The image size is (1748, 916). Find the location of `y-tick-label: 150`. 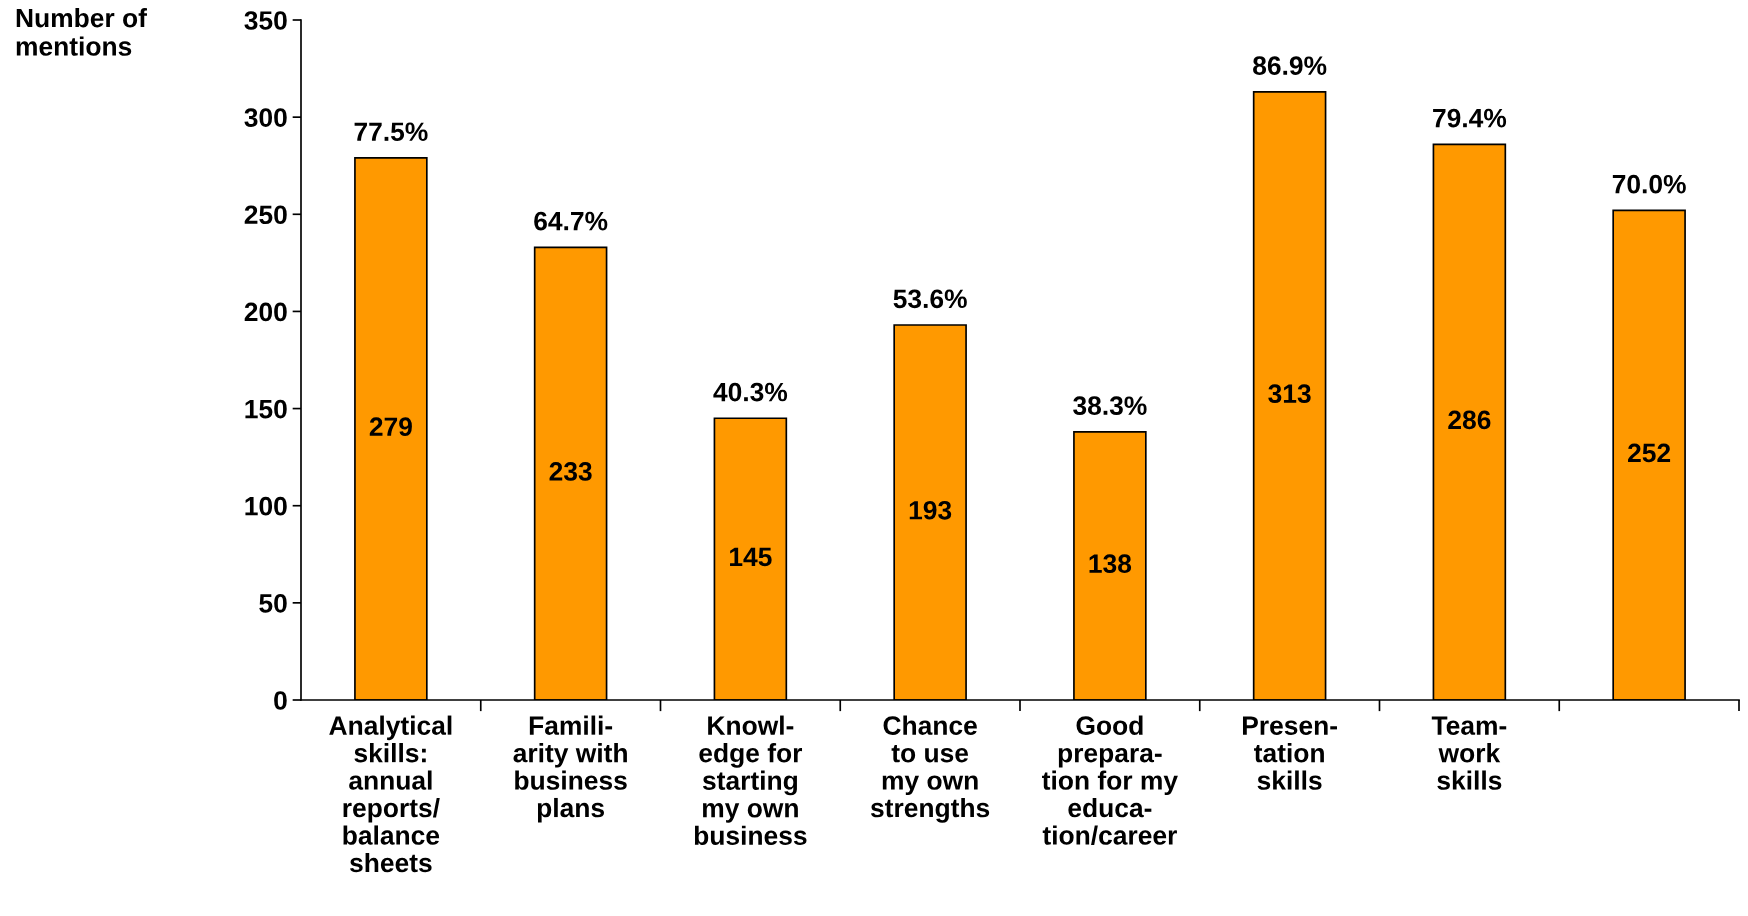

y-tick-label: 150 is located at coordinates (266, 409).